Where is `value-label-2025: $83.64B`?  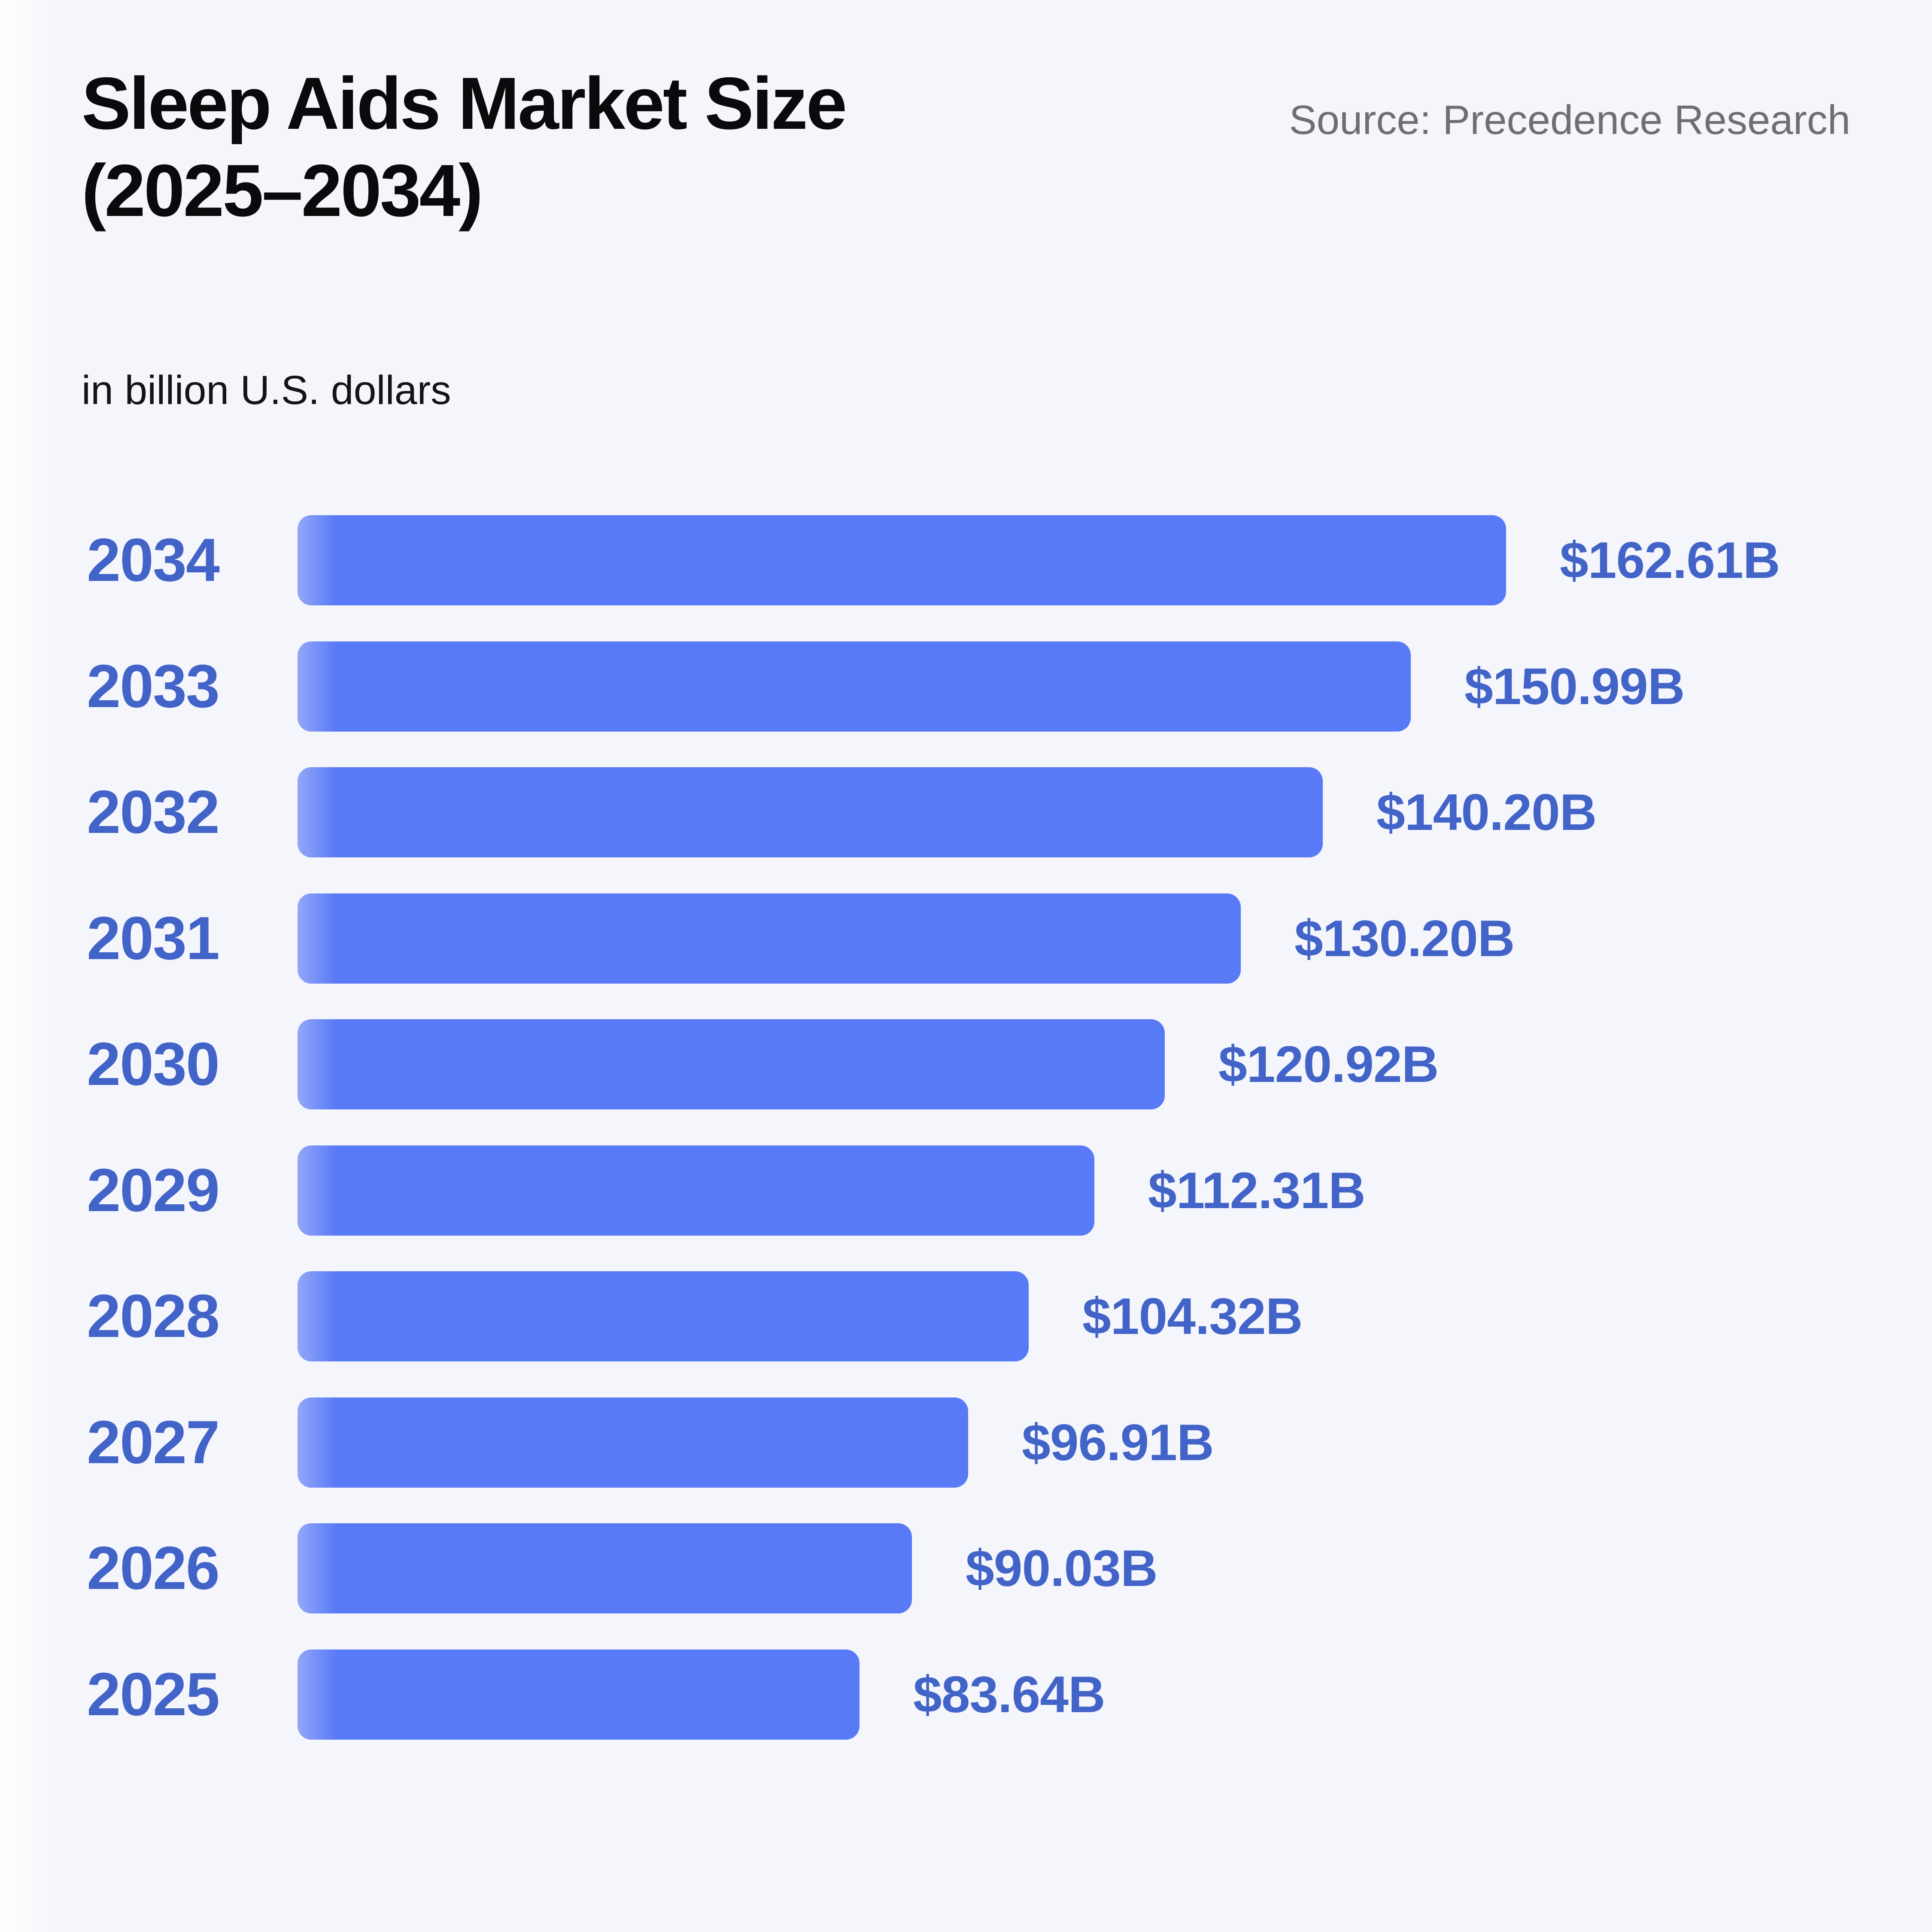 value-label-2025: $83.64B is located at coordinates (1009, 1694).